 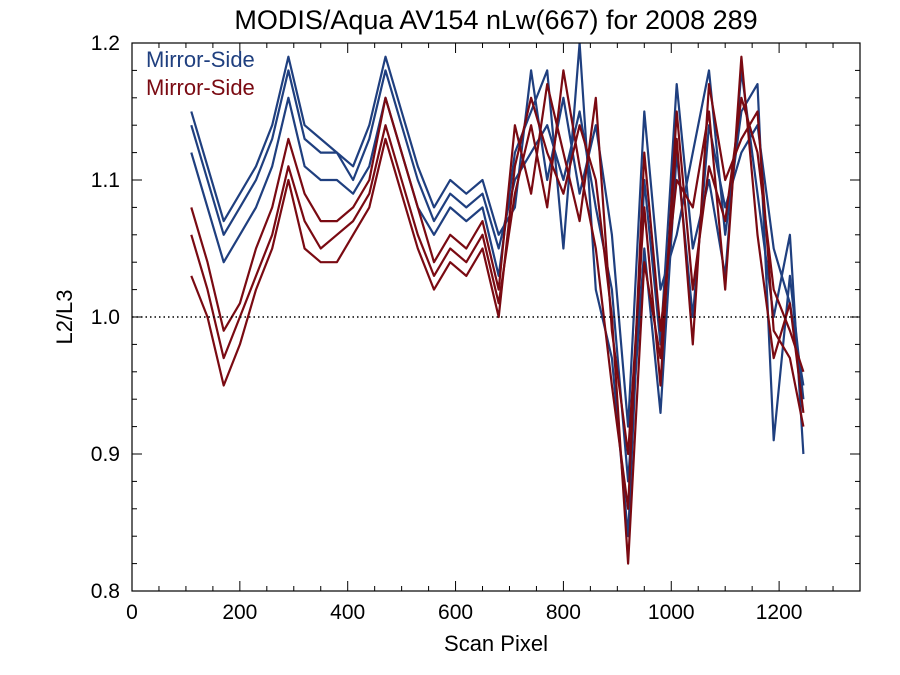 What do you see at coordinates (105, 43) in the screenshot?
I see `y-tick-label: 1.2` at bounding box center [105, 43].